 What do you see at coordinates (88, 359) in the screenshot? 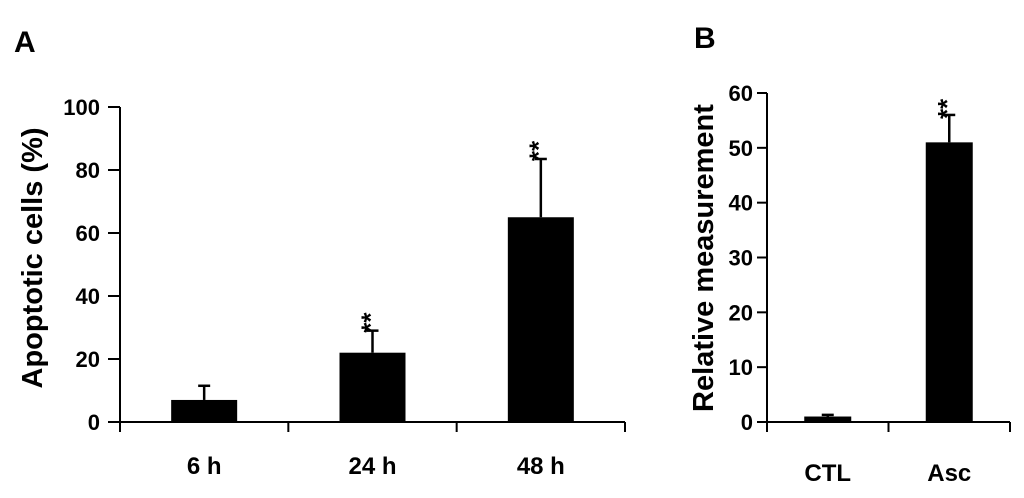
I see `panel-a-y-tick-label: 20` at bounding box center [88, 359].